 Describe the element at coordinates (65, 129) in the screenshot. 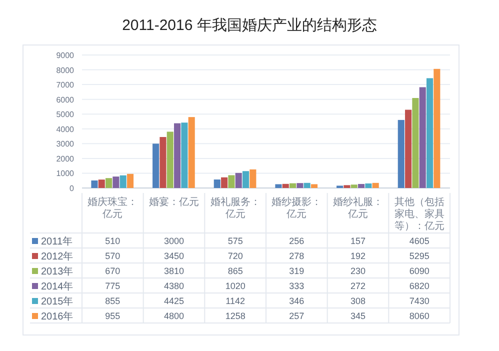

I see `y-tick-label: 4000` at that location.